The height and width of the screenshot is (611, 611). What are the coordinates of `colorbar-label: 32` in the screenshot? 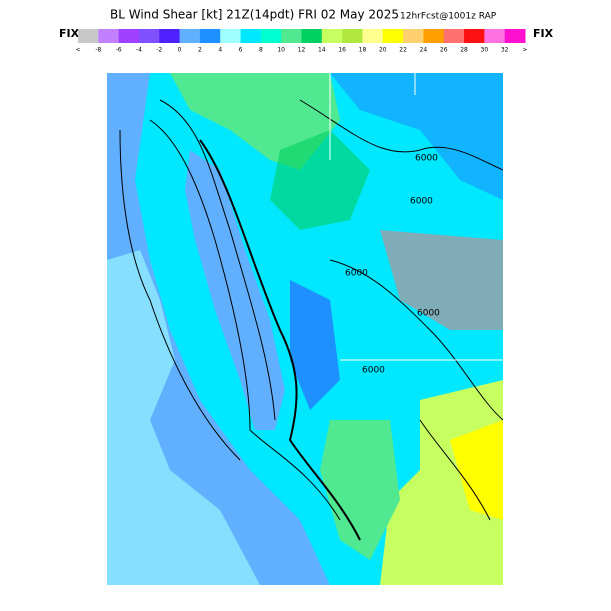 It's located at (505, 50).